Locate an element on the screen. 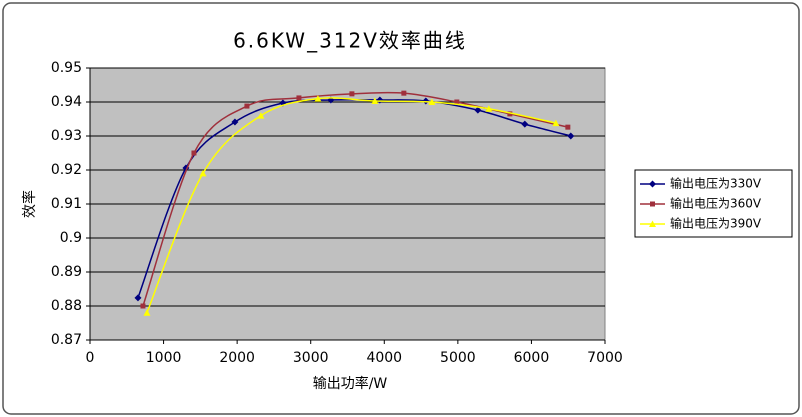 Image resolution: width=802 pixels, height=417 pixels. x-tick-label: 7000 is located at coordinates (605, 358).